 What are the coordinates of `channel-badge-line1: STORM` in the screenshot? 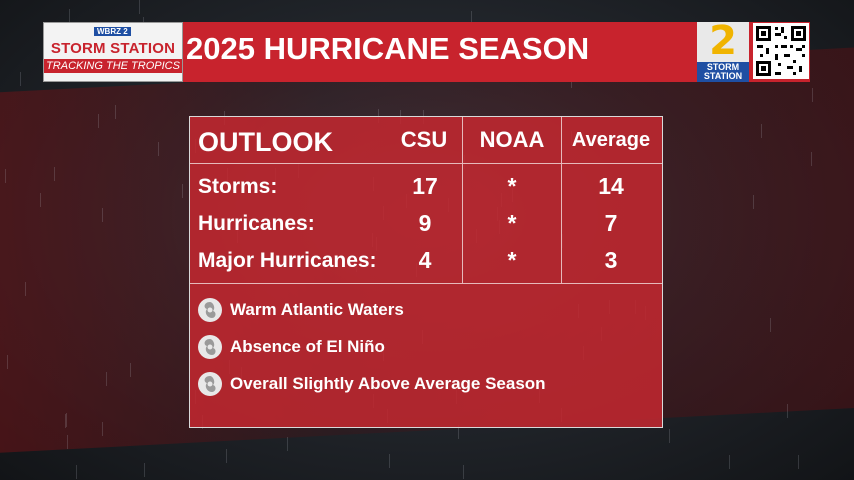 It's located at (723, 67).